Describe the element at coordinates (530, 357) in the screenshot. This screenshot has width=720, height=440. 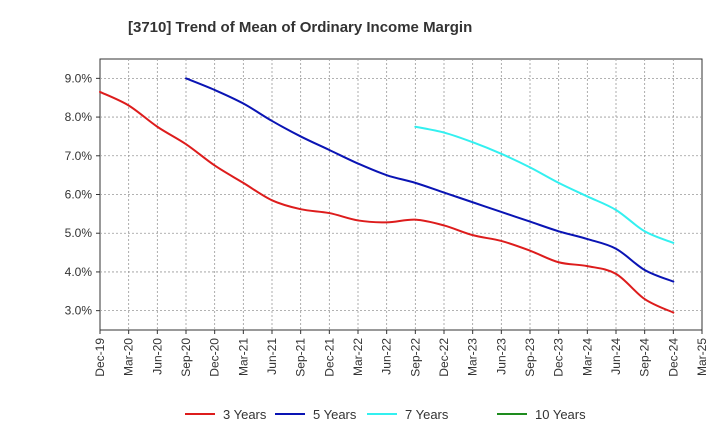
I see `x-tick-label: Sep-23` at that location.